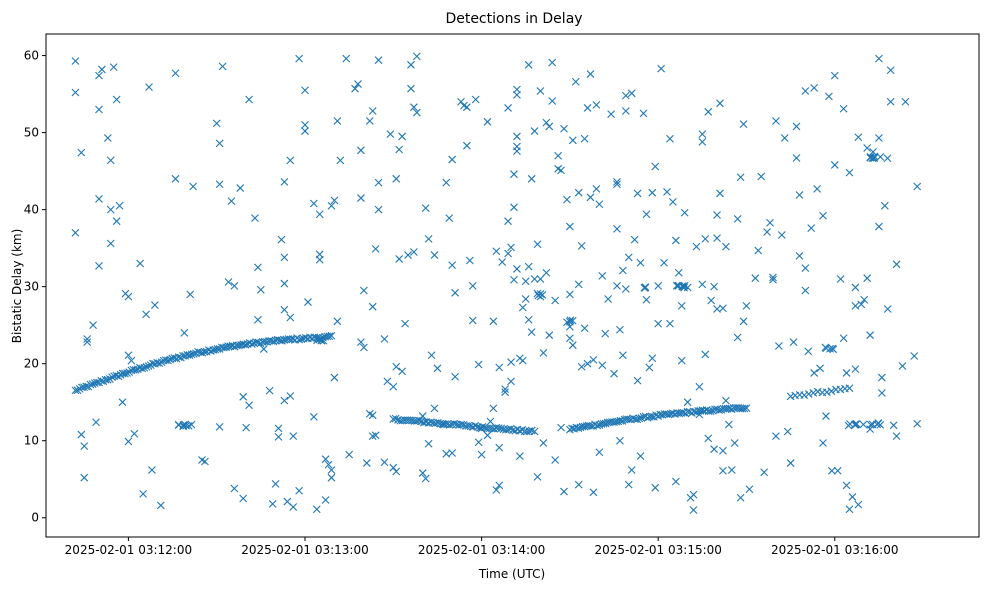 The image size is (989, 590). Describe the element at coordinates (31, 441) in the screenshot. I see `y-tick-label: 10` at that location.